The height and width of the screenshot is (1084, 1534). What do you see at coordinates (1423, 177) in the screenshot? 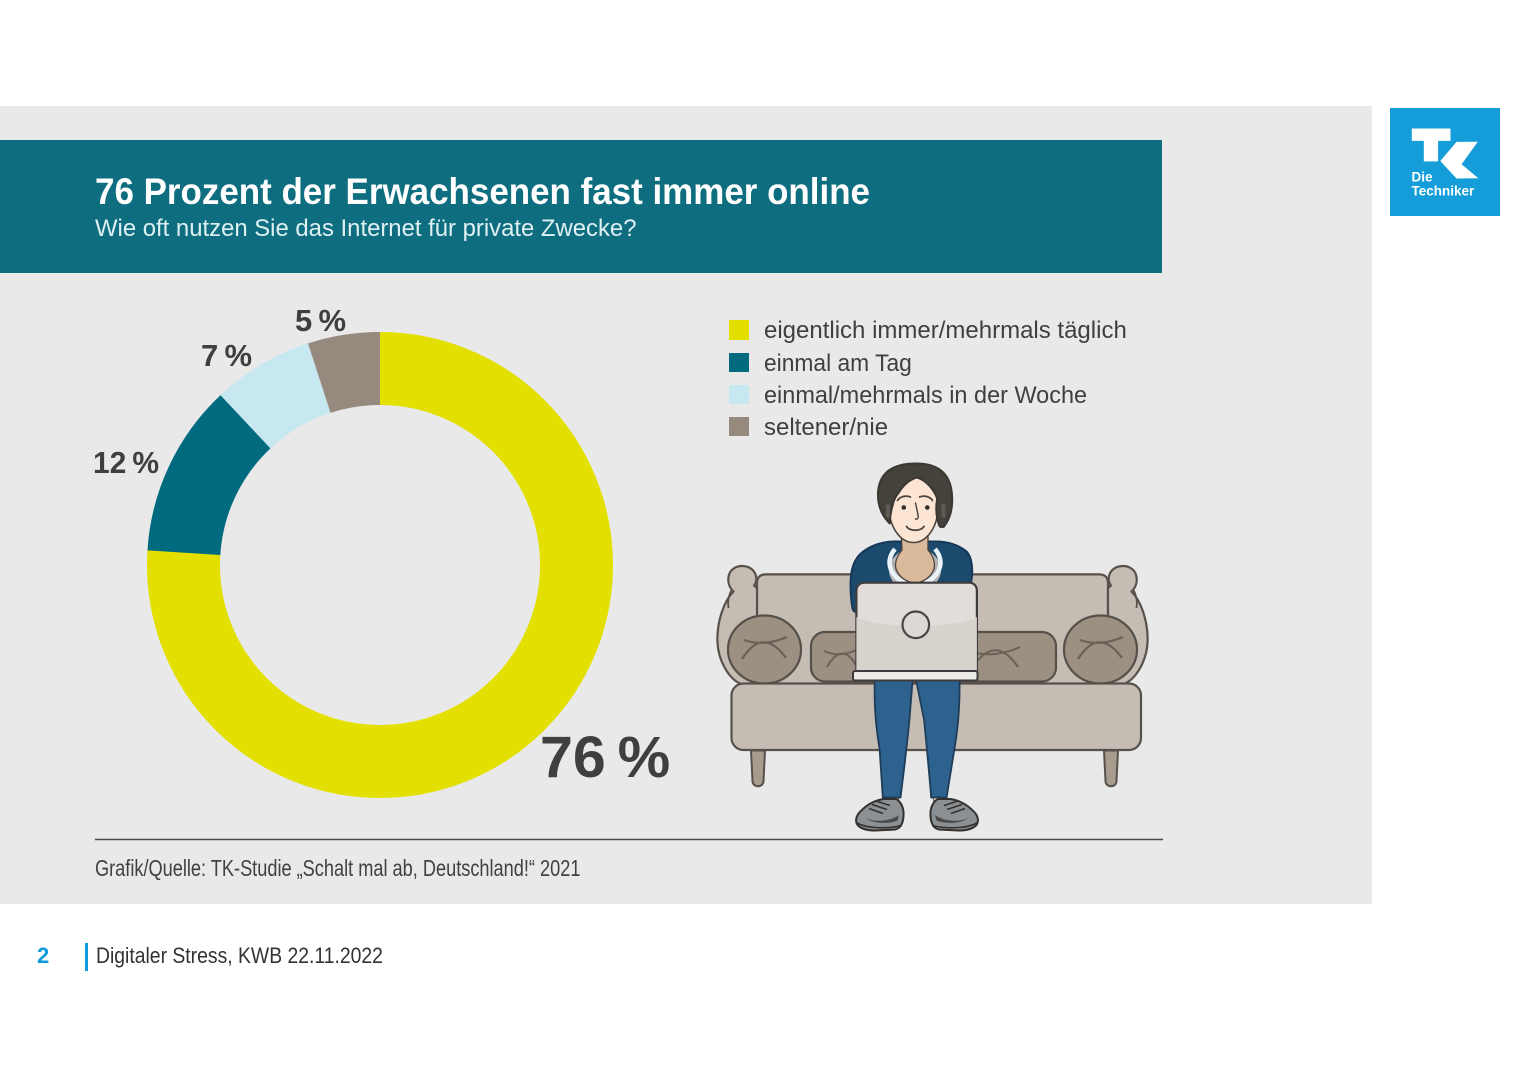
I see `svg-text: Die` at bounding box center [1423, 177].